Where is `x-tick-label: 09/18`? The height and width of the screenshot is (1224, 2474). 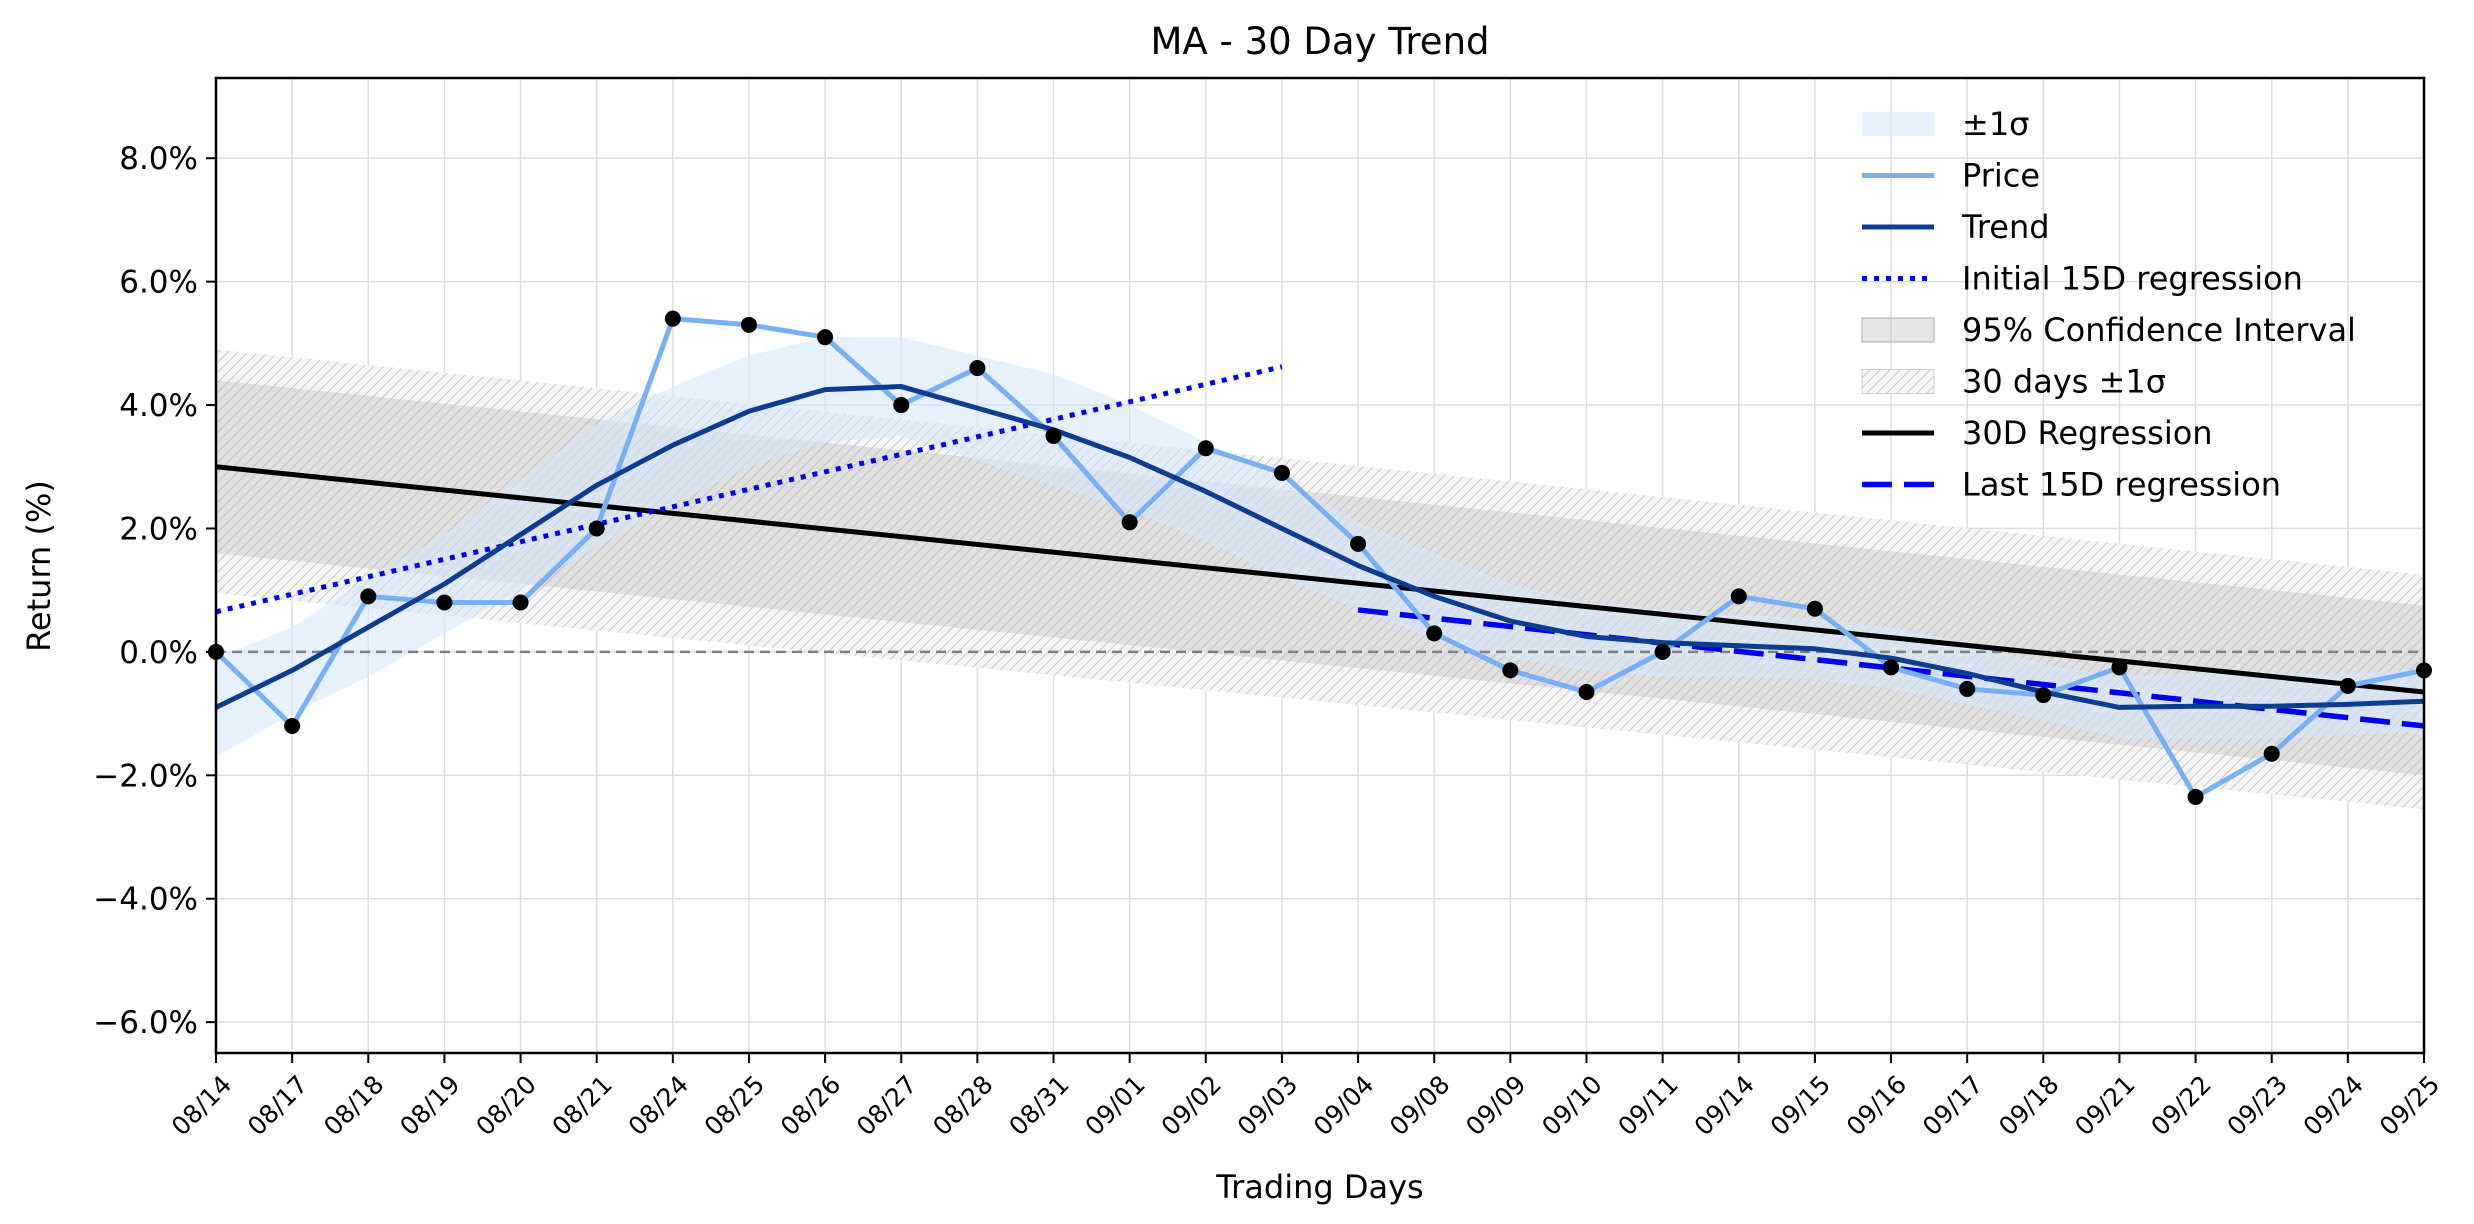
x-tick-label: 09/18 is located at coordinates (2028, 1105).